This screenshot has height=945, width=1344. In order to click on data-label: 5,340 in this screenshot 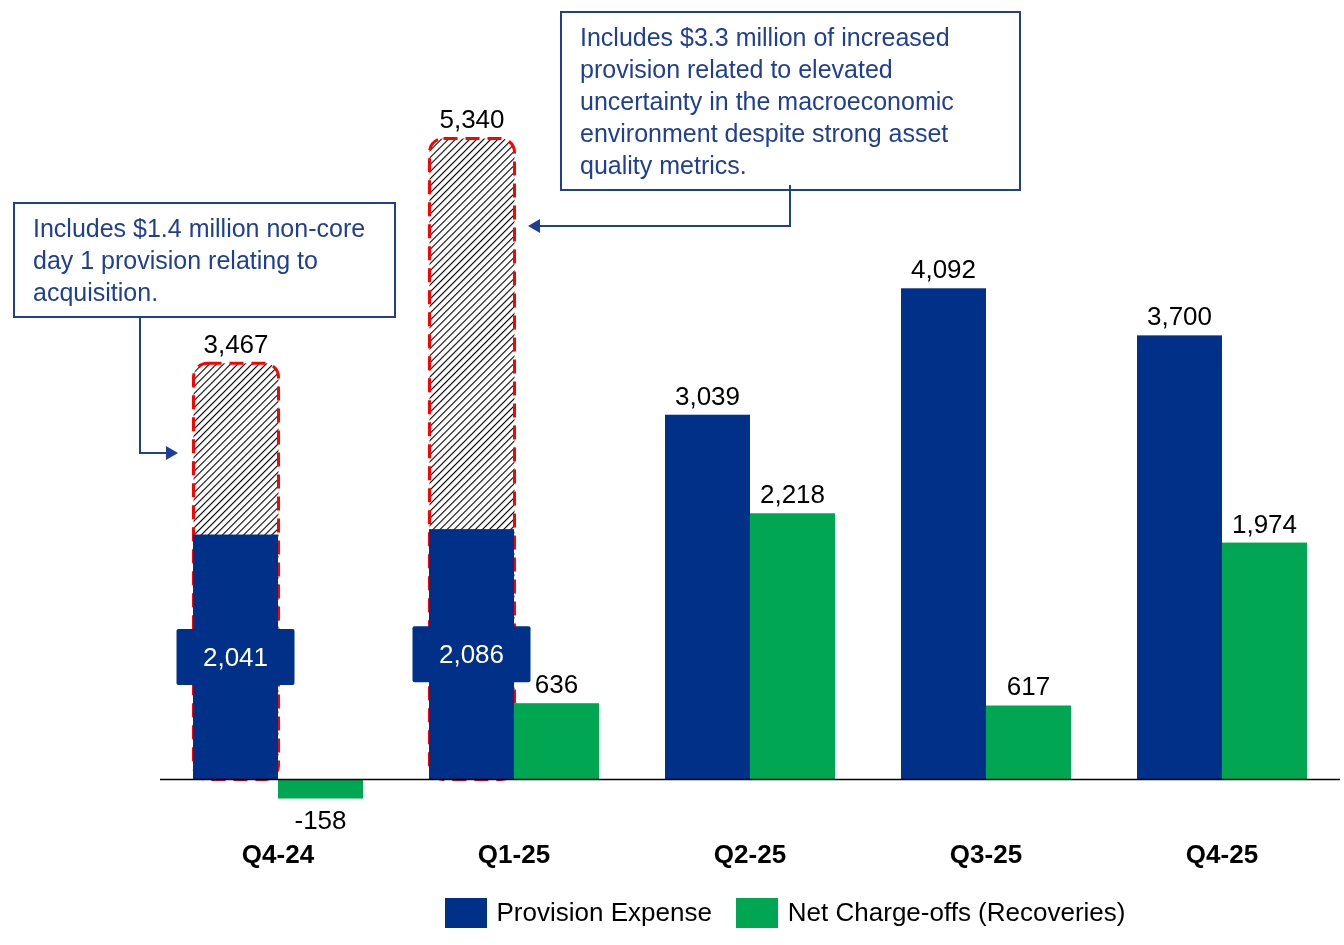, I will do `click(472, 119)`.